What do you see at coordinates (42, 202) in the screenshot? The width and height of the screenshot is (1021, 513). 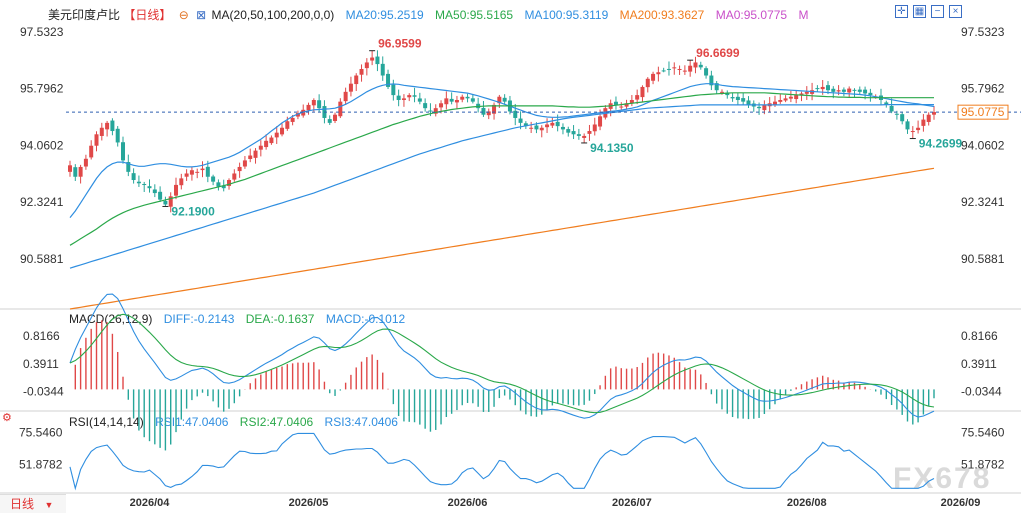 I see `y-tick-label-left: 92.3241` at bounding box center [42, 202].